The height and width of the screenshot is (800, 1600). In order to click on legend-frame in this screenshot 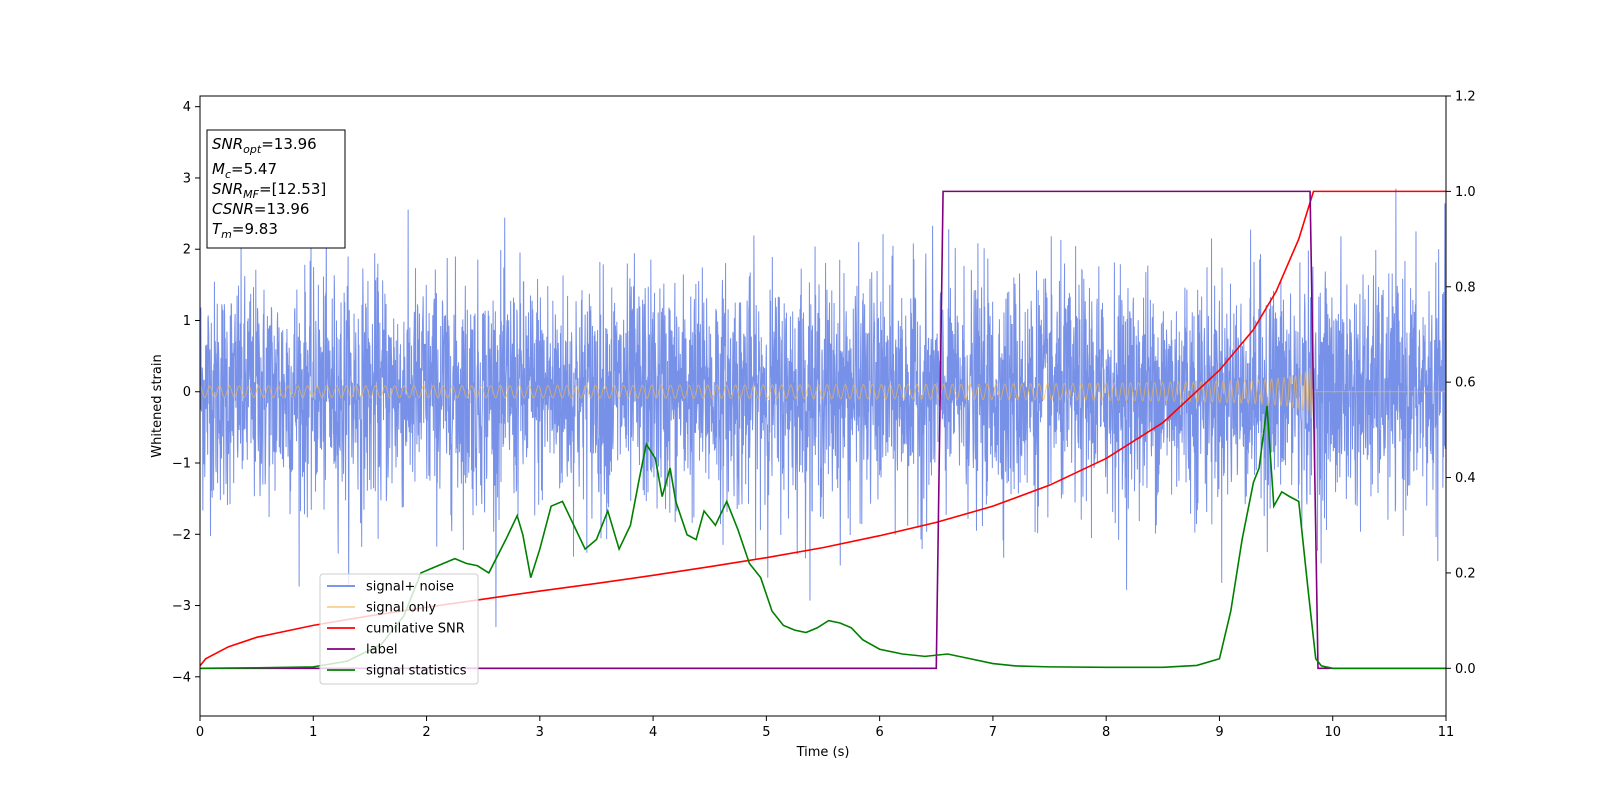, I will do `click(399, 629)`.